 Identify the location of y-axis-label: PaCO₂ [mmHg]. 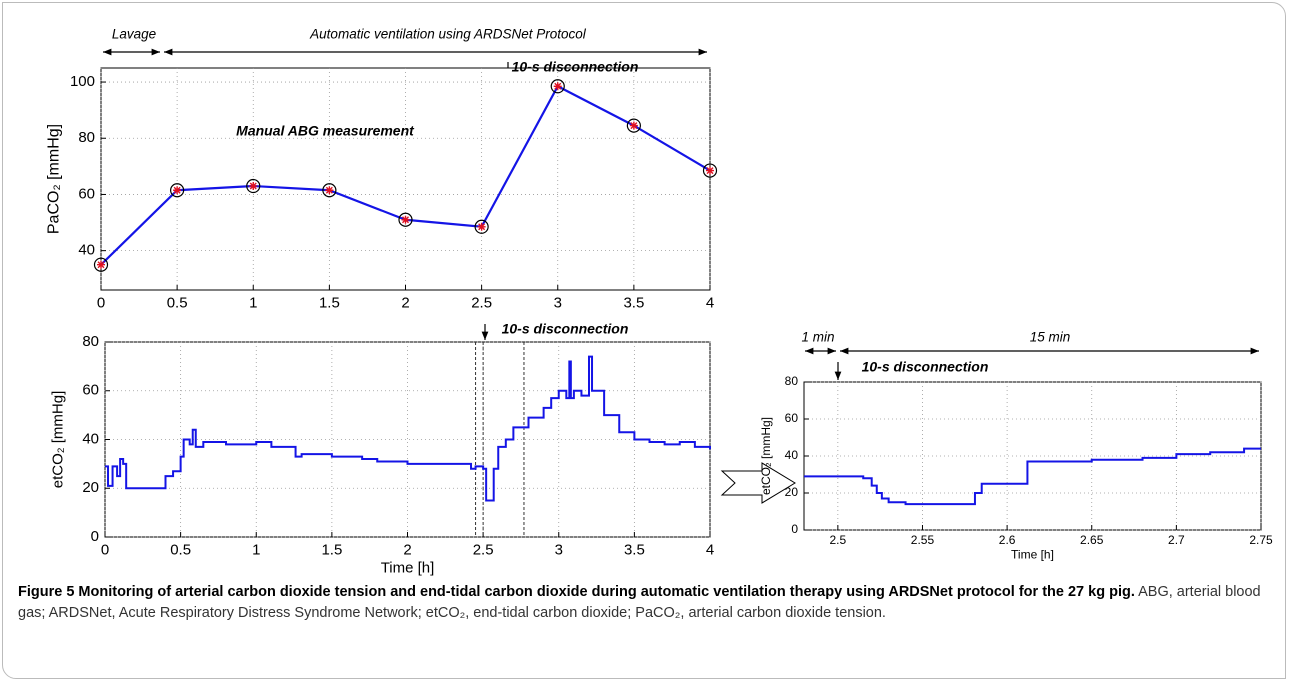
(54, 179).